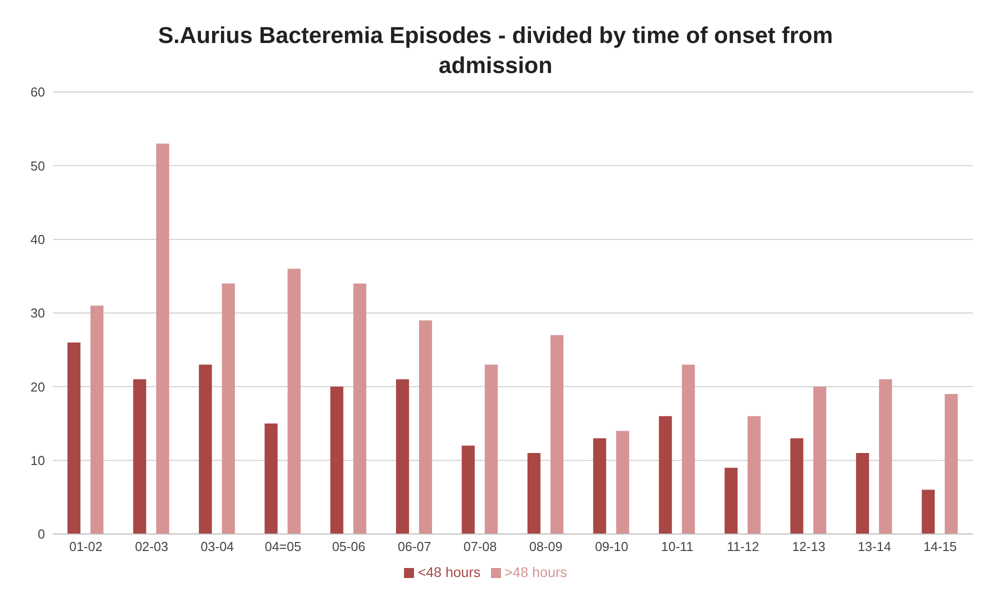 The height and width of the screenshot is (590, 989). I want to click on chart-title: S.Aurius Bacteremia Episodes - divided by time of onset from admission, so click(495, 50).